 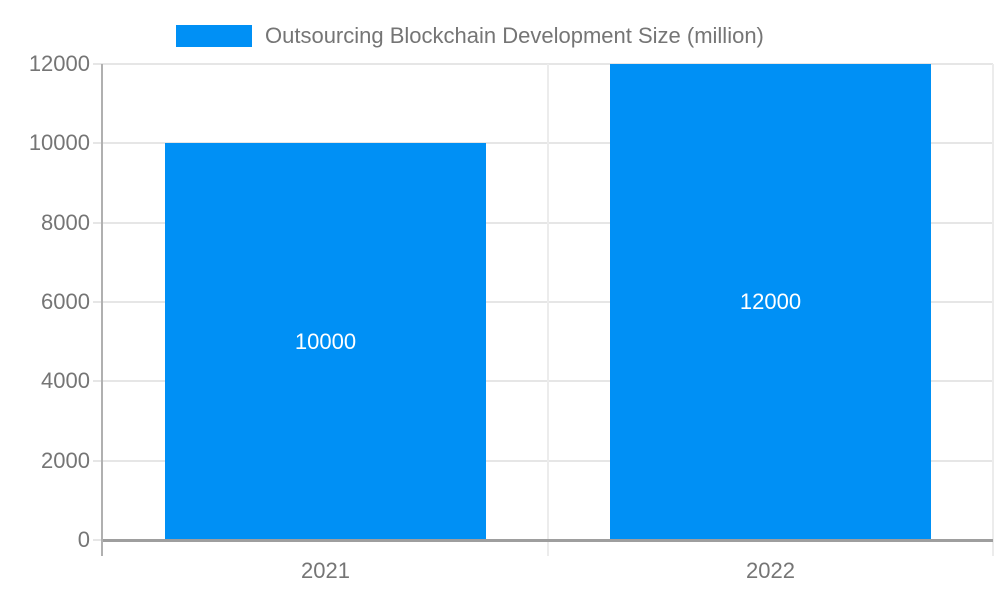 What do you see at coordinates (325, 570) in the screenshot?
I see `x-axis-label: 2021` at bounding box center [325, 570].